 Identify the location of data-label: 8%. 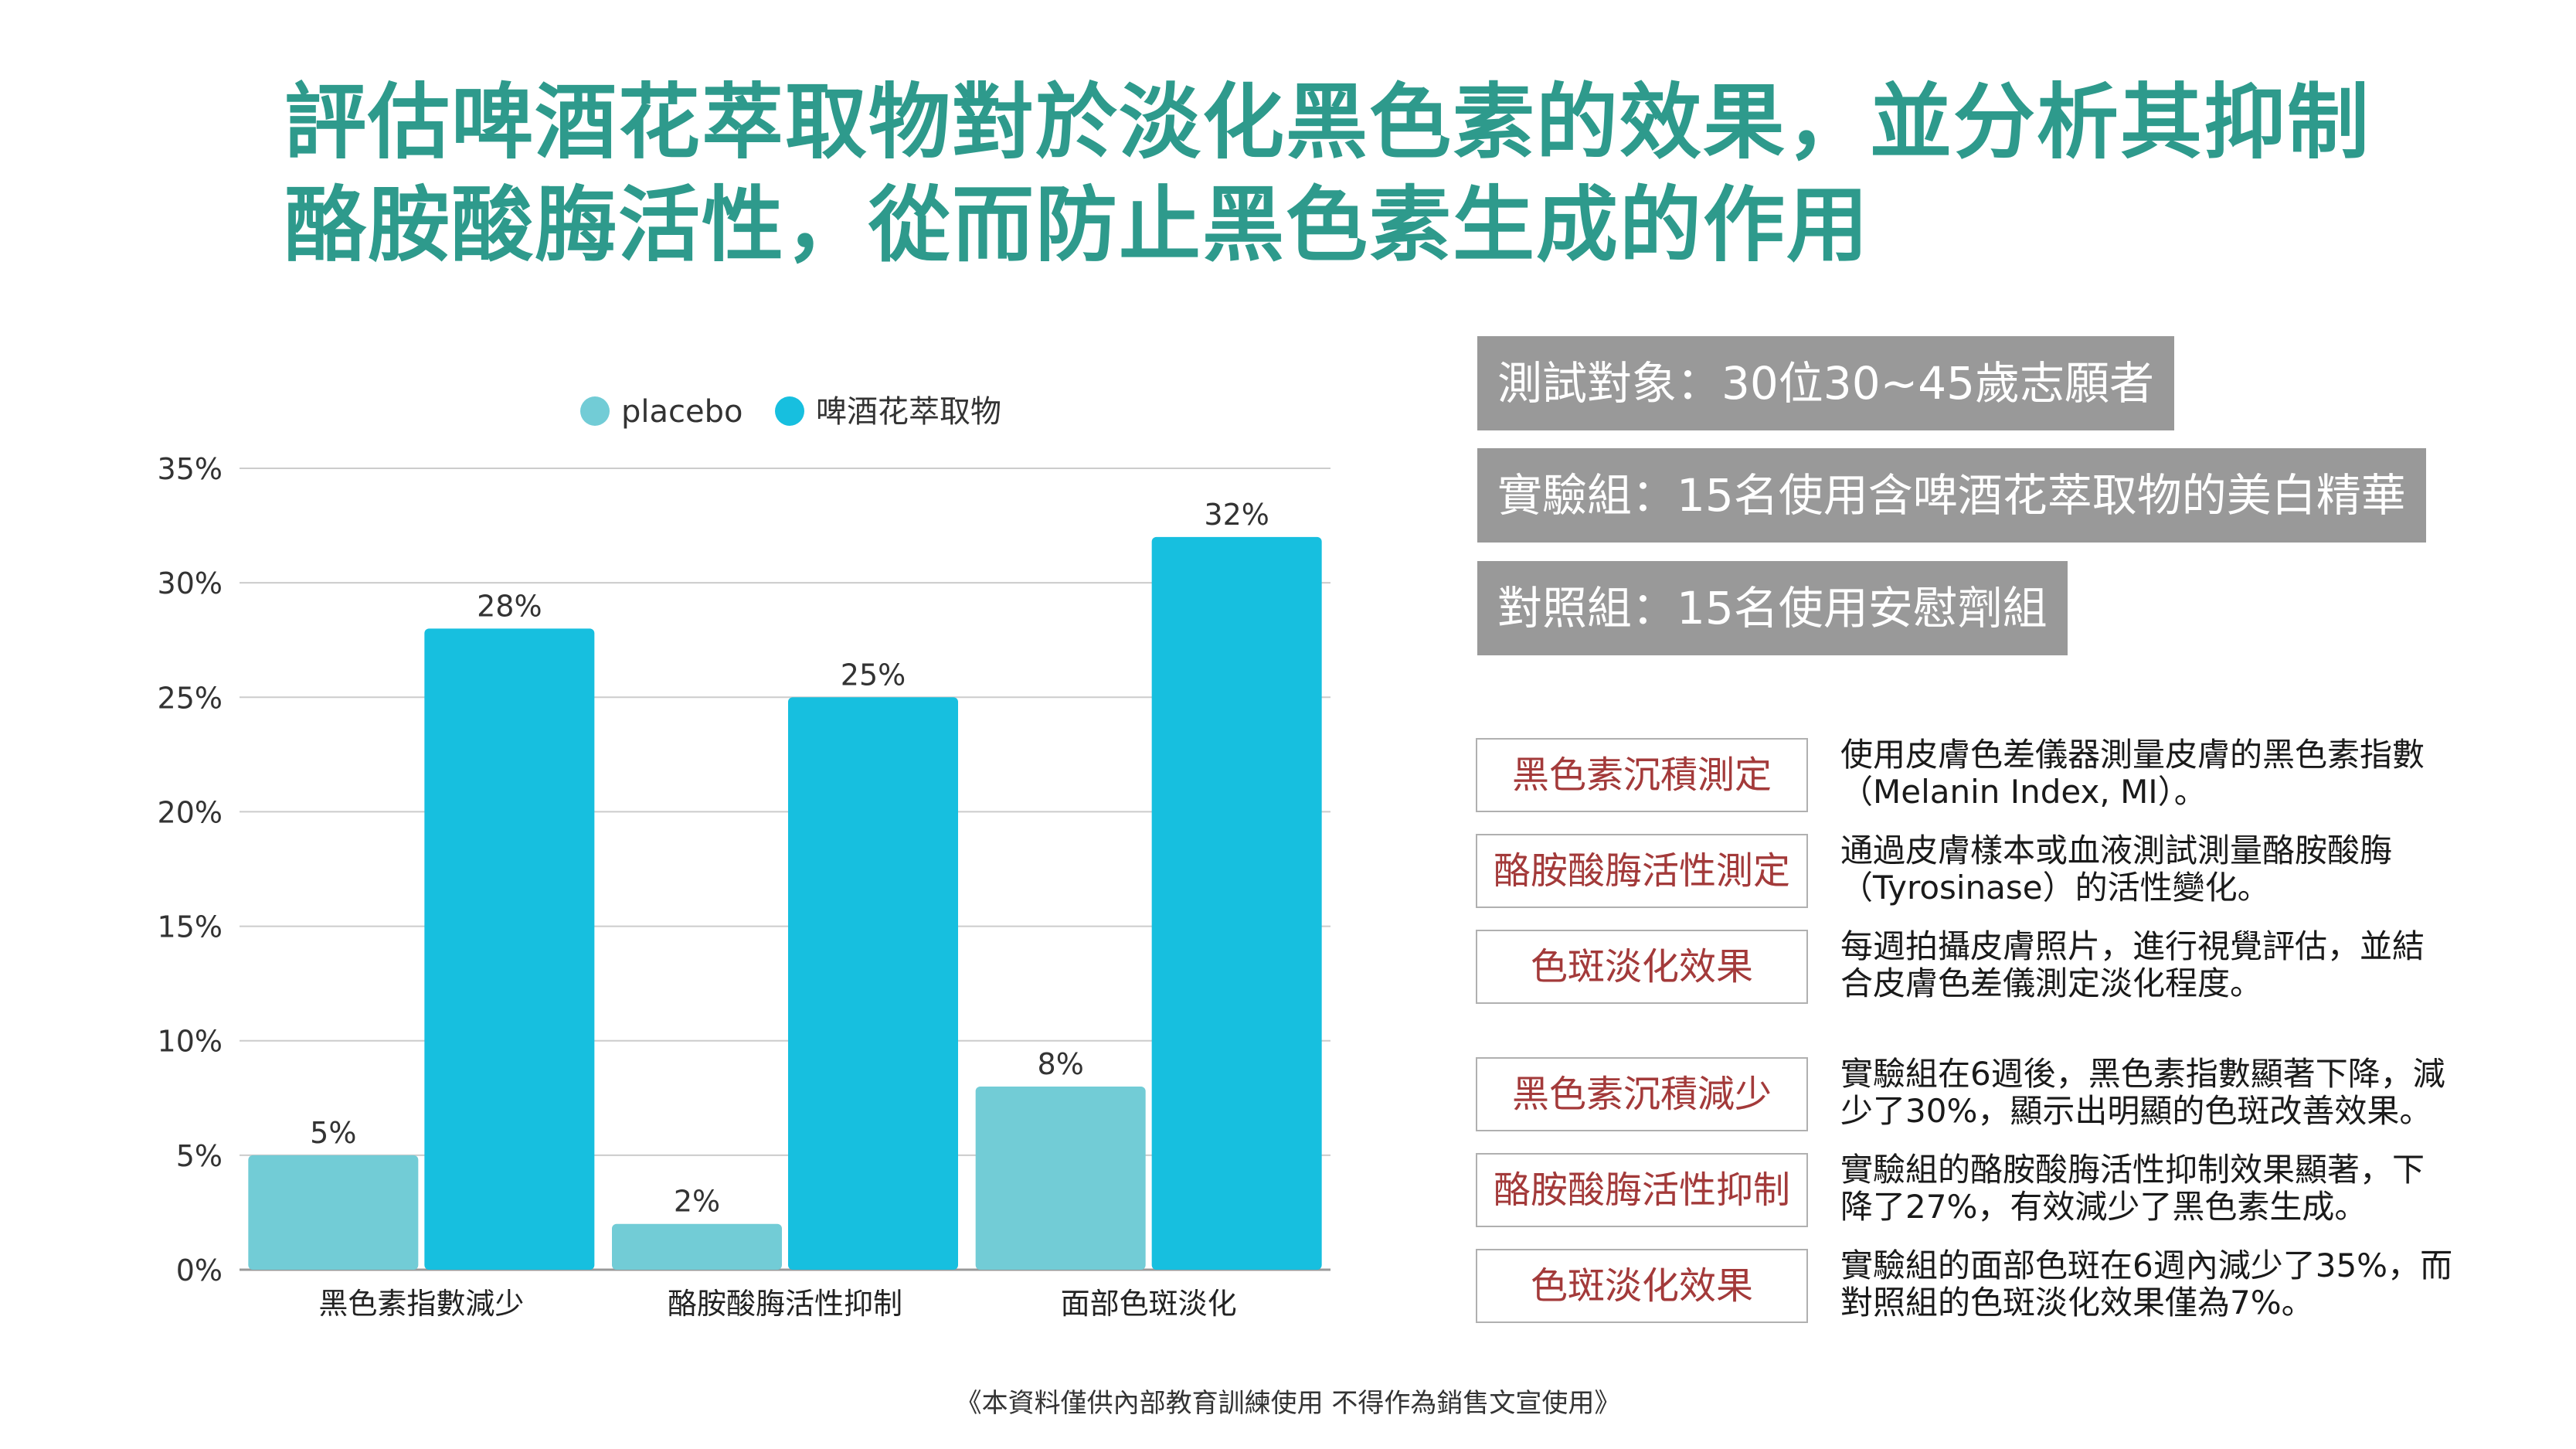
(1061, 1064).